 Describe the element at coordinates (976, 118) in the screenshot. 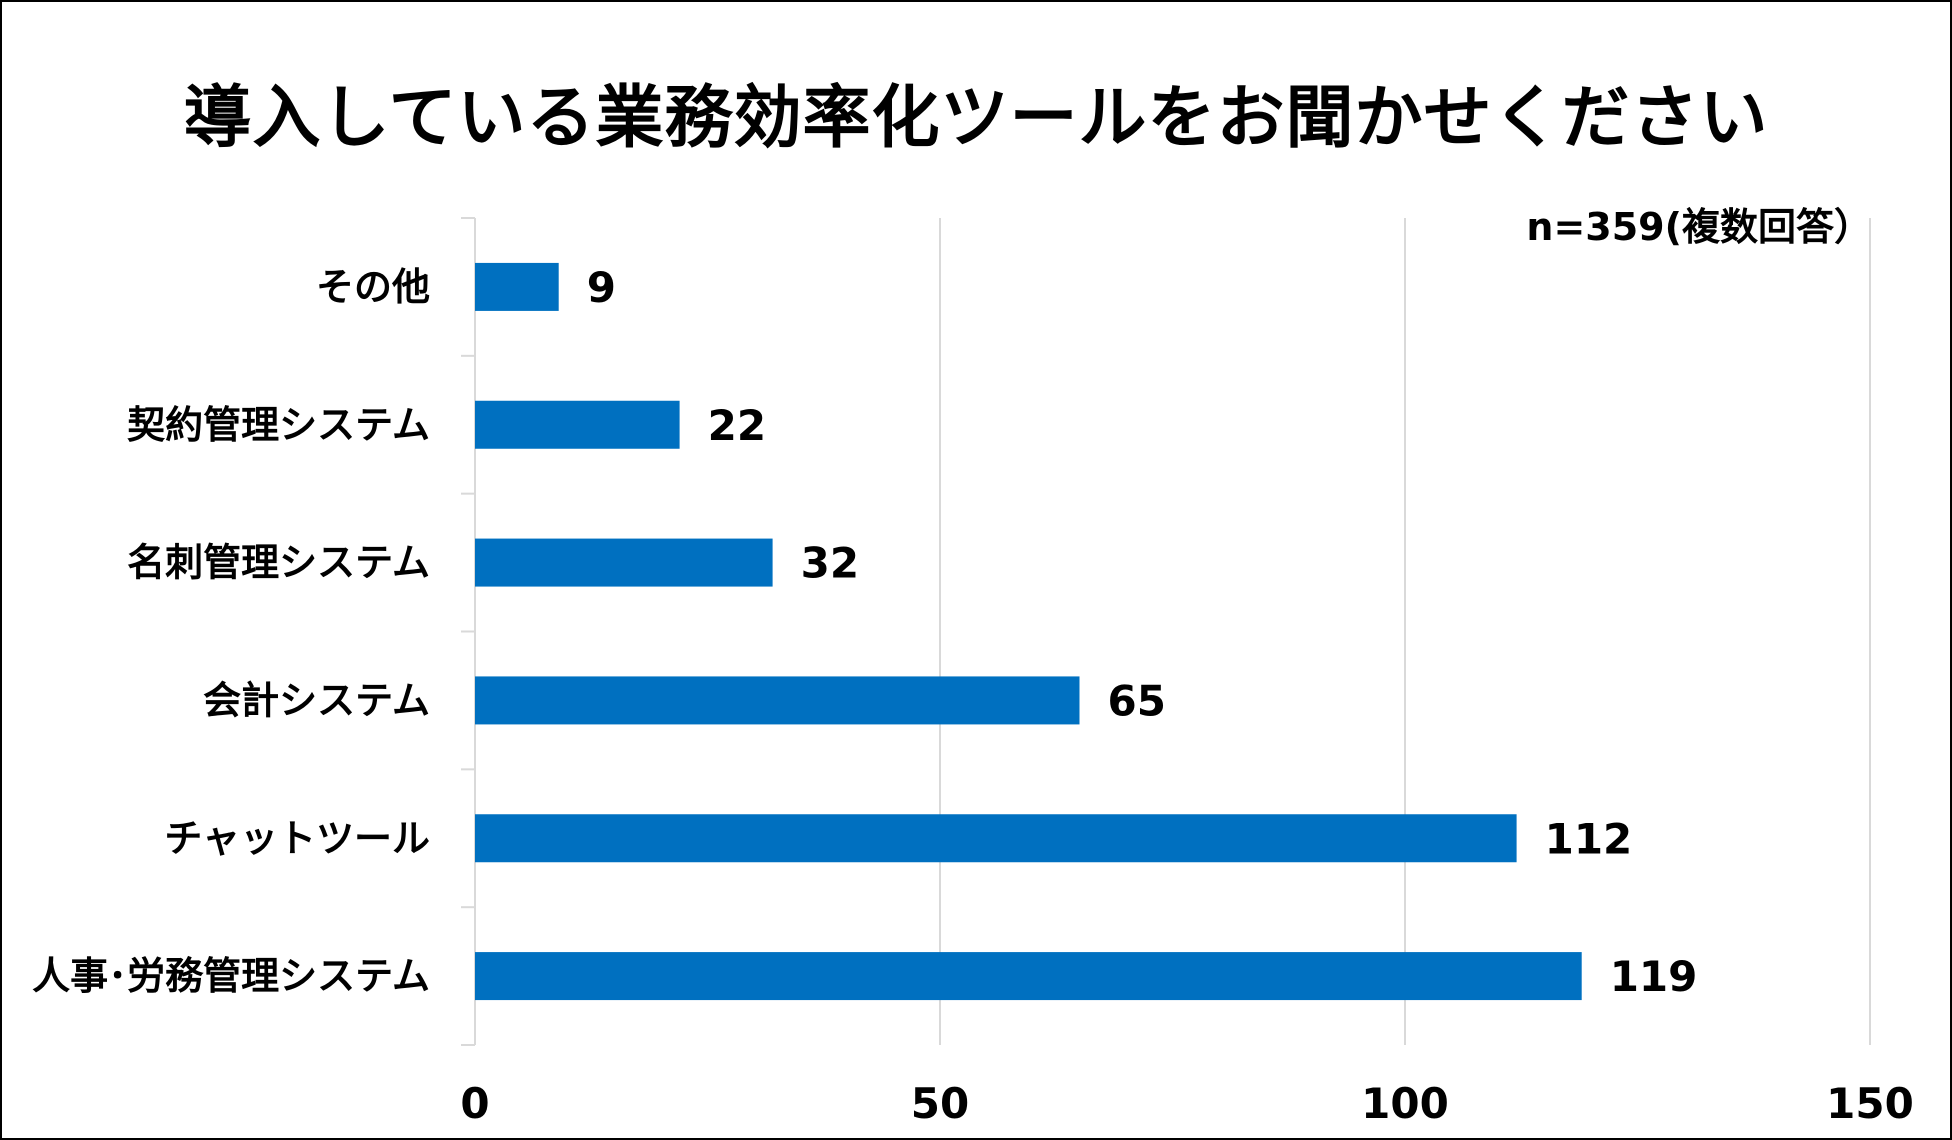

I see `chart-title: 導入している業務効率化ツールをお聞かせください` at that location.